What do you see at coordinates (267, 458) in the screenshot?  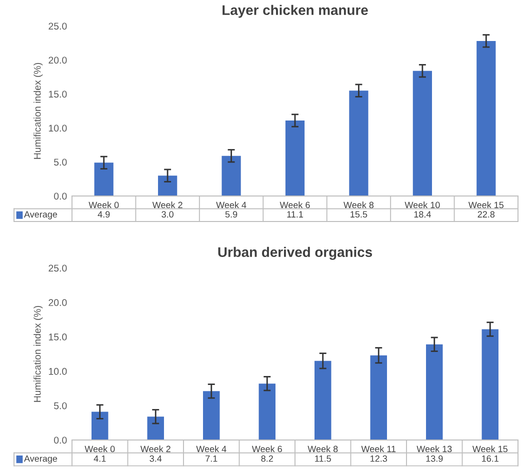 I see `data-label: 8.2` at bounding box center [267, 458].